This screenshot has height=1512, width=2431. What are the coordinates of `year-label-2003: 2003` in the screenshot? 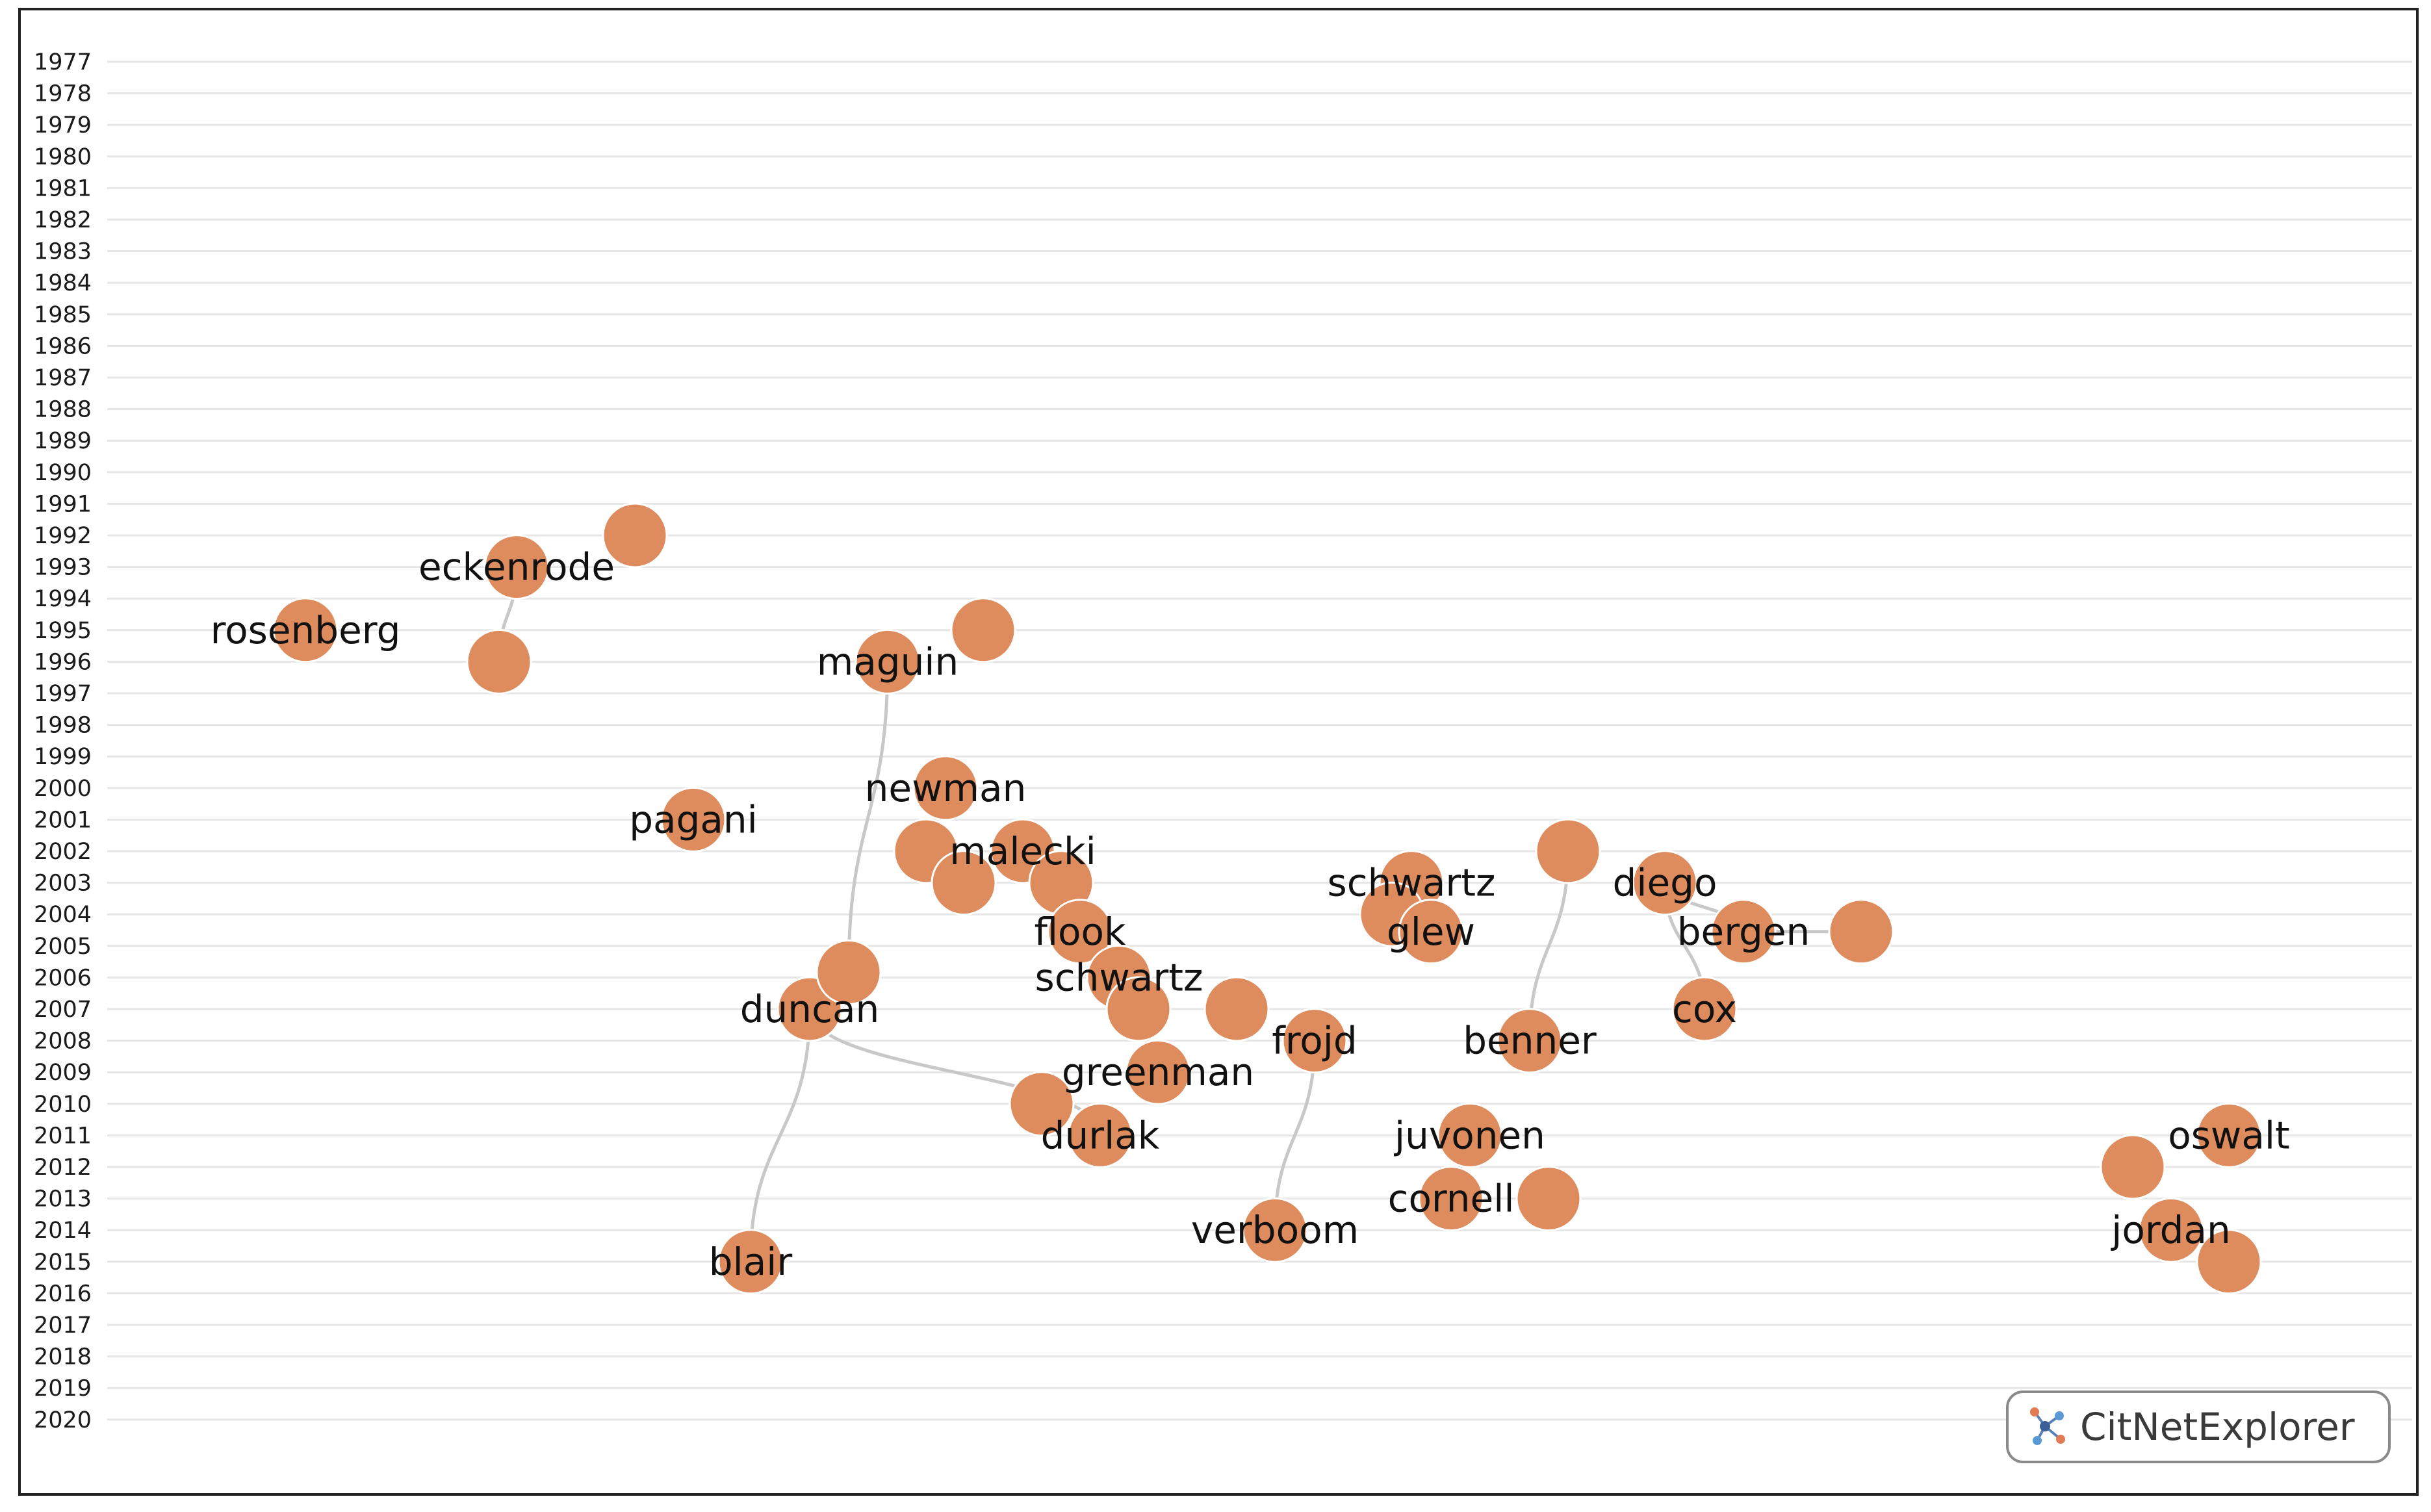 It's located at (63, 884).